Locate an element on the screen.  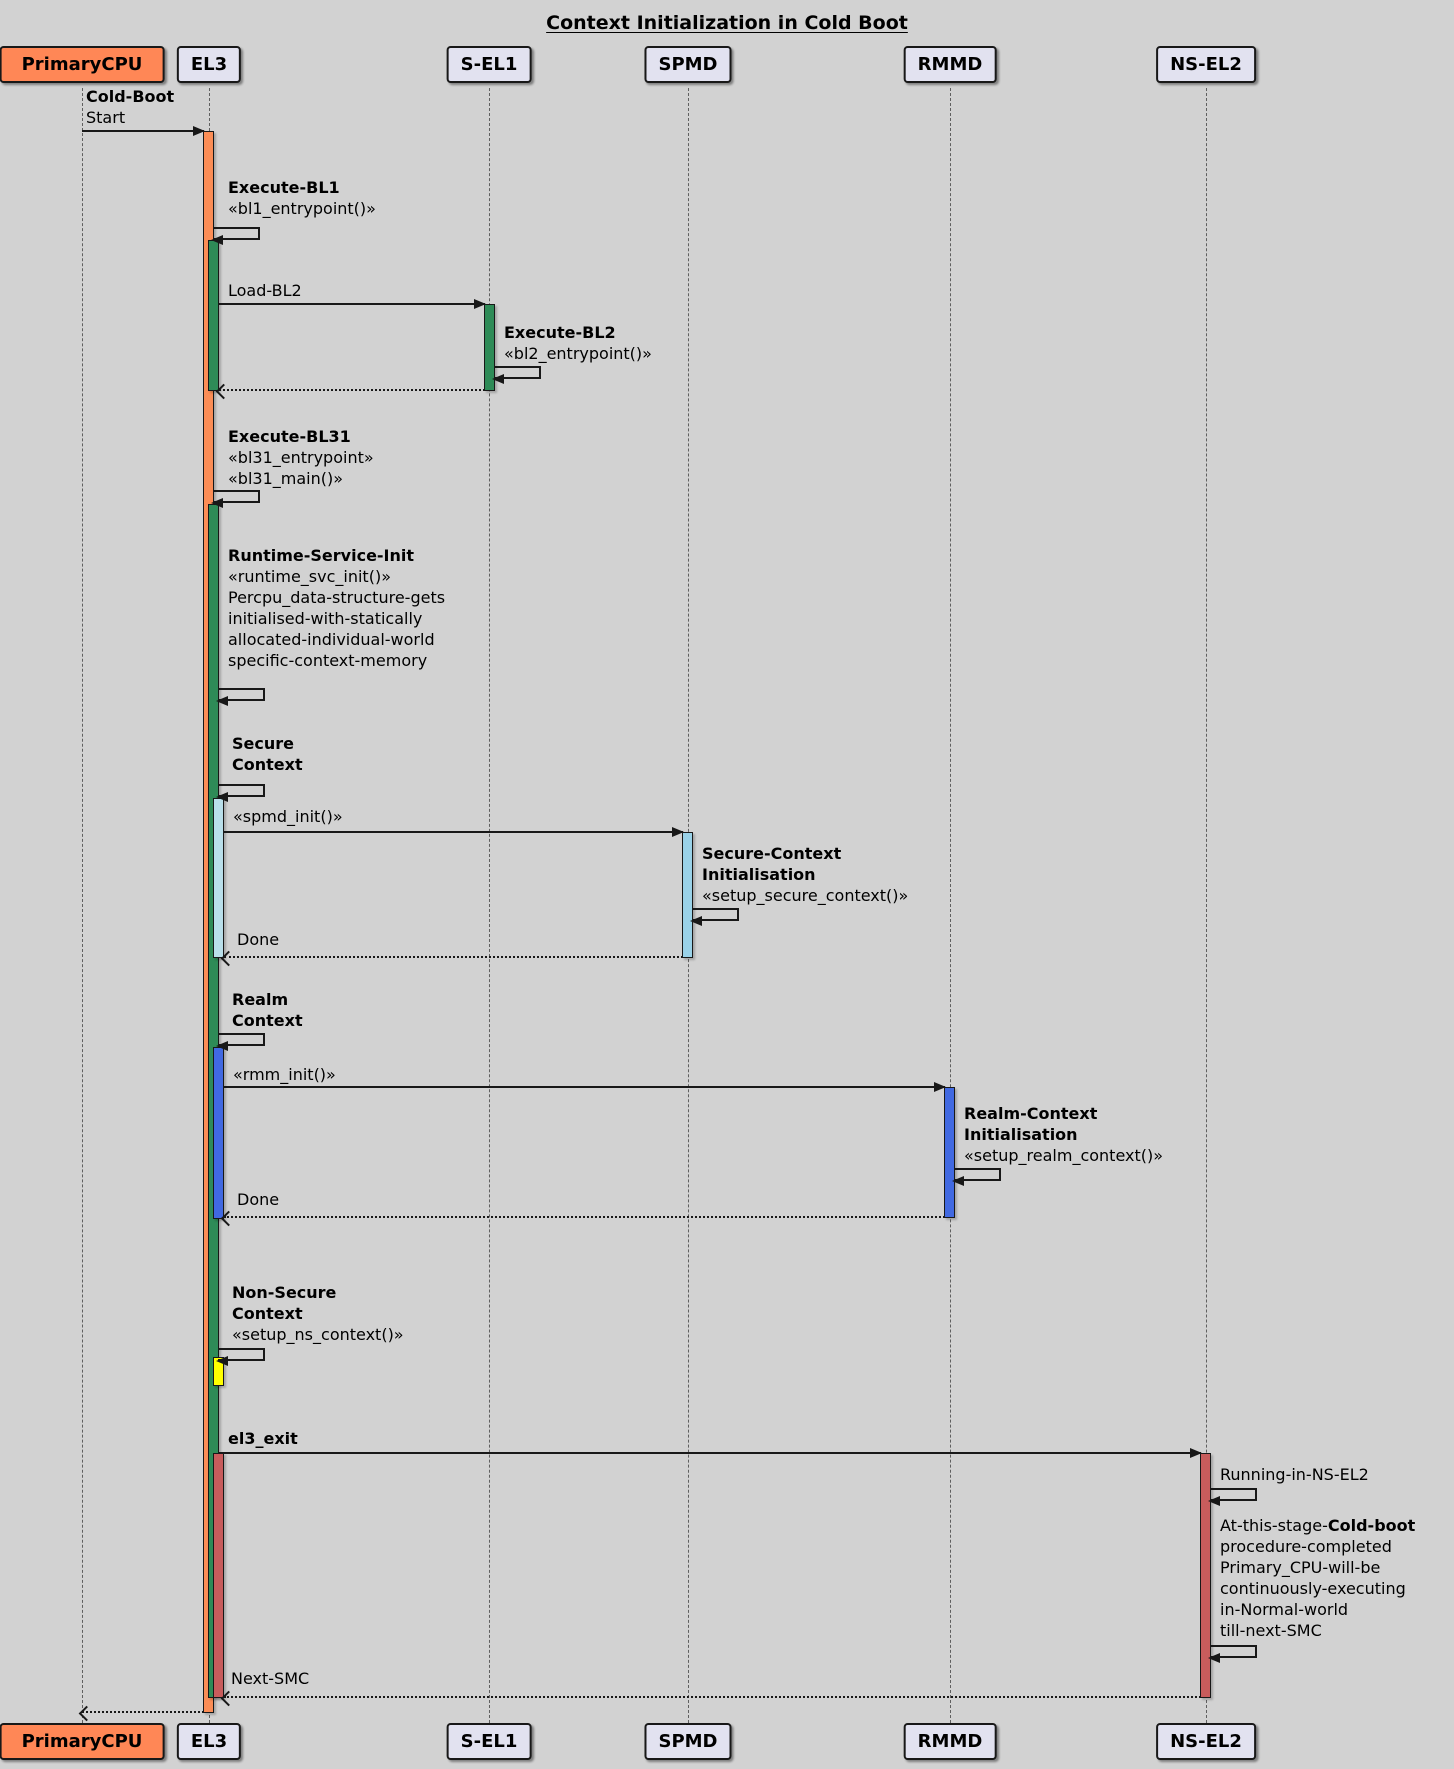
return-bl2-to-el3 is located at coordinates (350, 391).